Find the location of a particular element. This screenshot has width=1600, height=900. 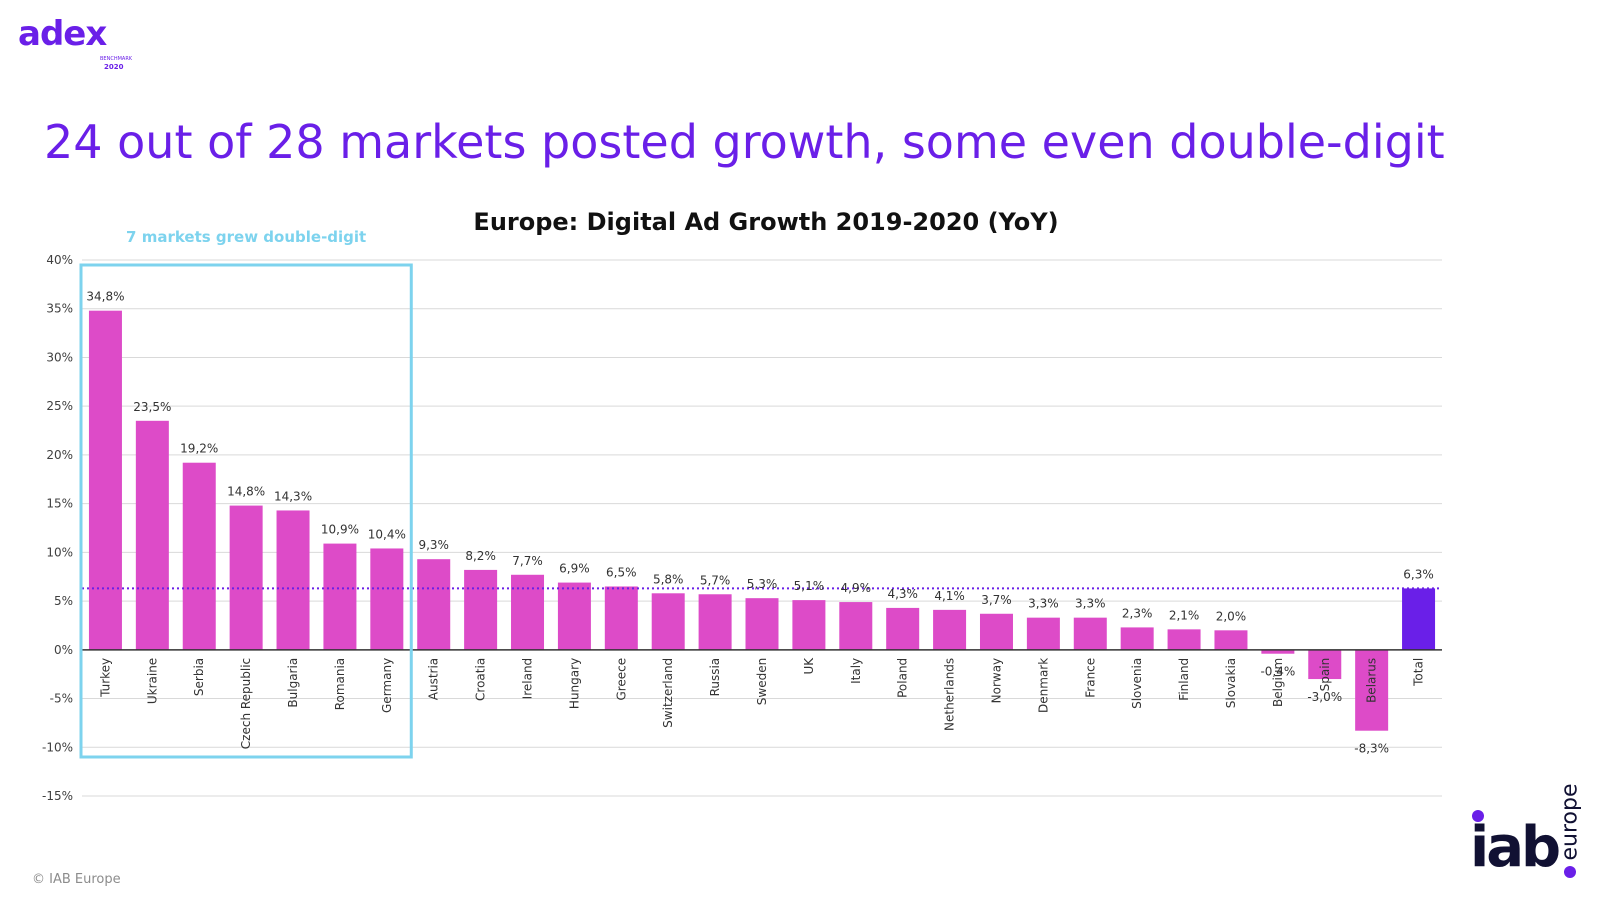

data-label: 19,2% is located at coordinates (199, 449).